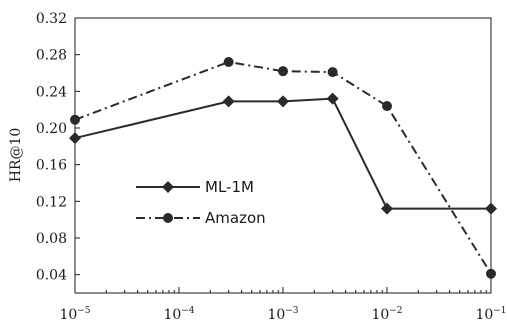  Describe the element at coordinates (229, 187) in the screenshot. I see `legend-label: ML-1M` at that location.